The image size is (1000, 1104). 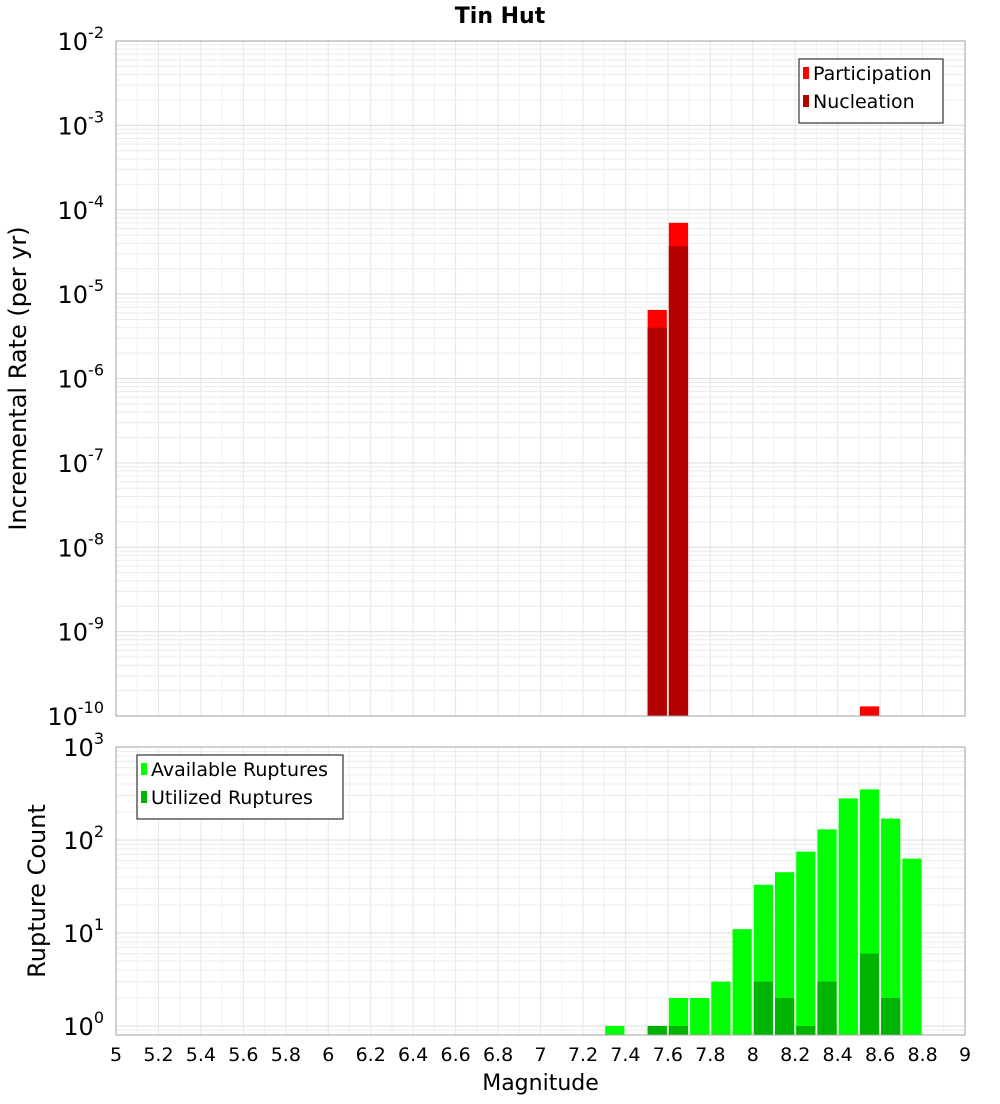 What do you see at coordinates (328, 1055) in the screenshot?
I see `x-tick-label: 6` at bounding box center [328, 1055].